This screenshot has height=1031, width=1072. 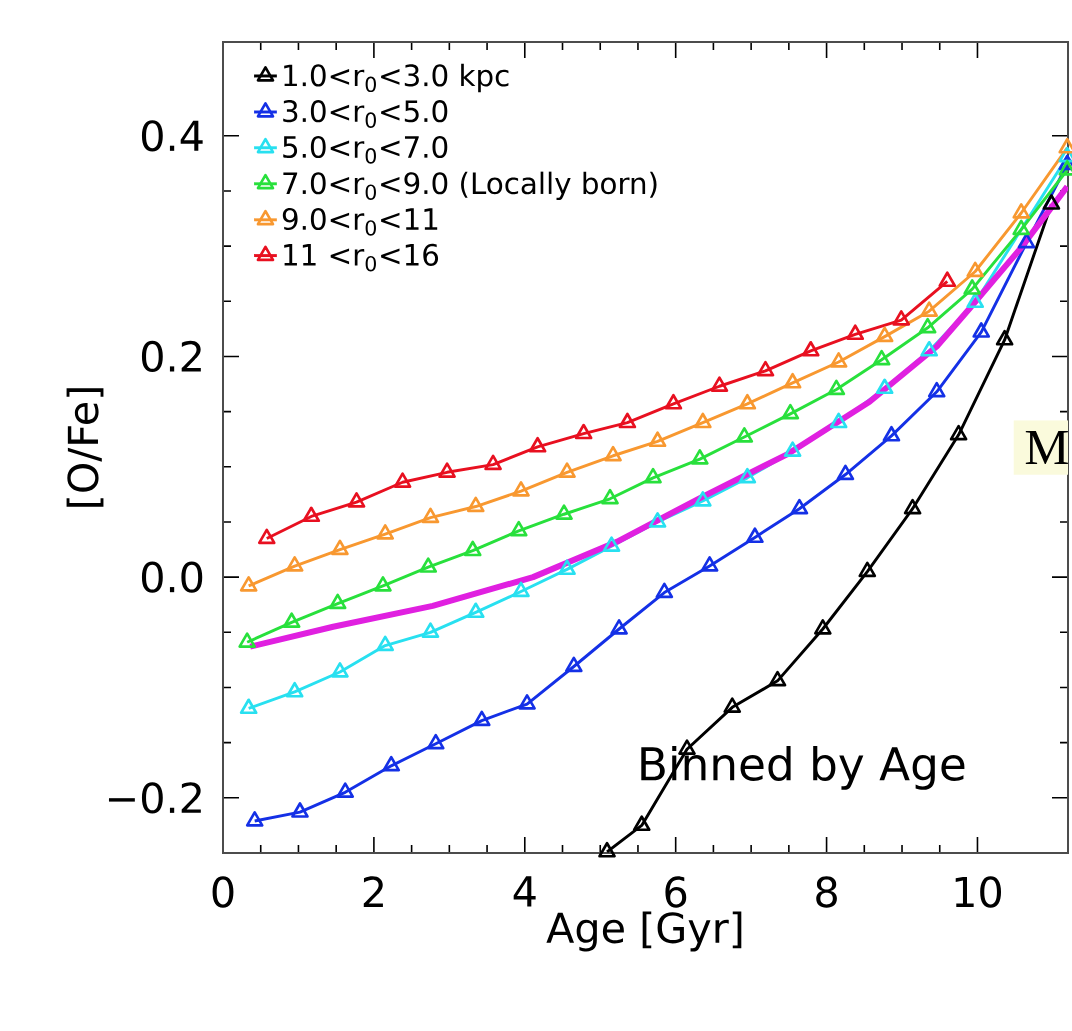 What do you see at coordinates (223, 892) in the screenshot?
I see `x-tick-label: 0` at bounding box center [223, 892].